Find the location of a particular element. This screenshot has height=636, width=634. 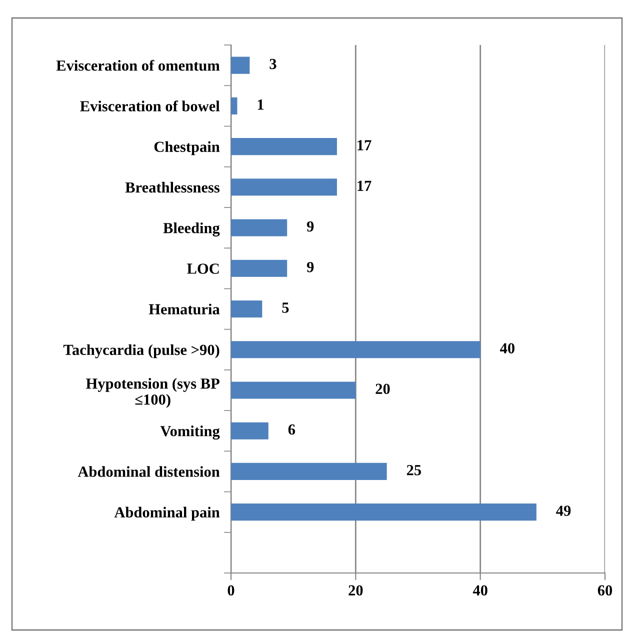

data-label: 3 is located at coordinates (273, 64).